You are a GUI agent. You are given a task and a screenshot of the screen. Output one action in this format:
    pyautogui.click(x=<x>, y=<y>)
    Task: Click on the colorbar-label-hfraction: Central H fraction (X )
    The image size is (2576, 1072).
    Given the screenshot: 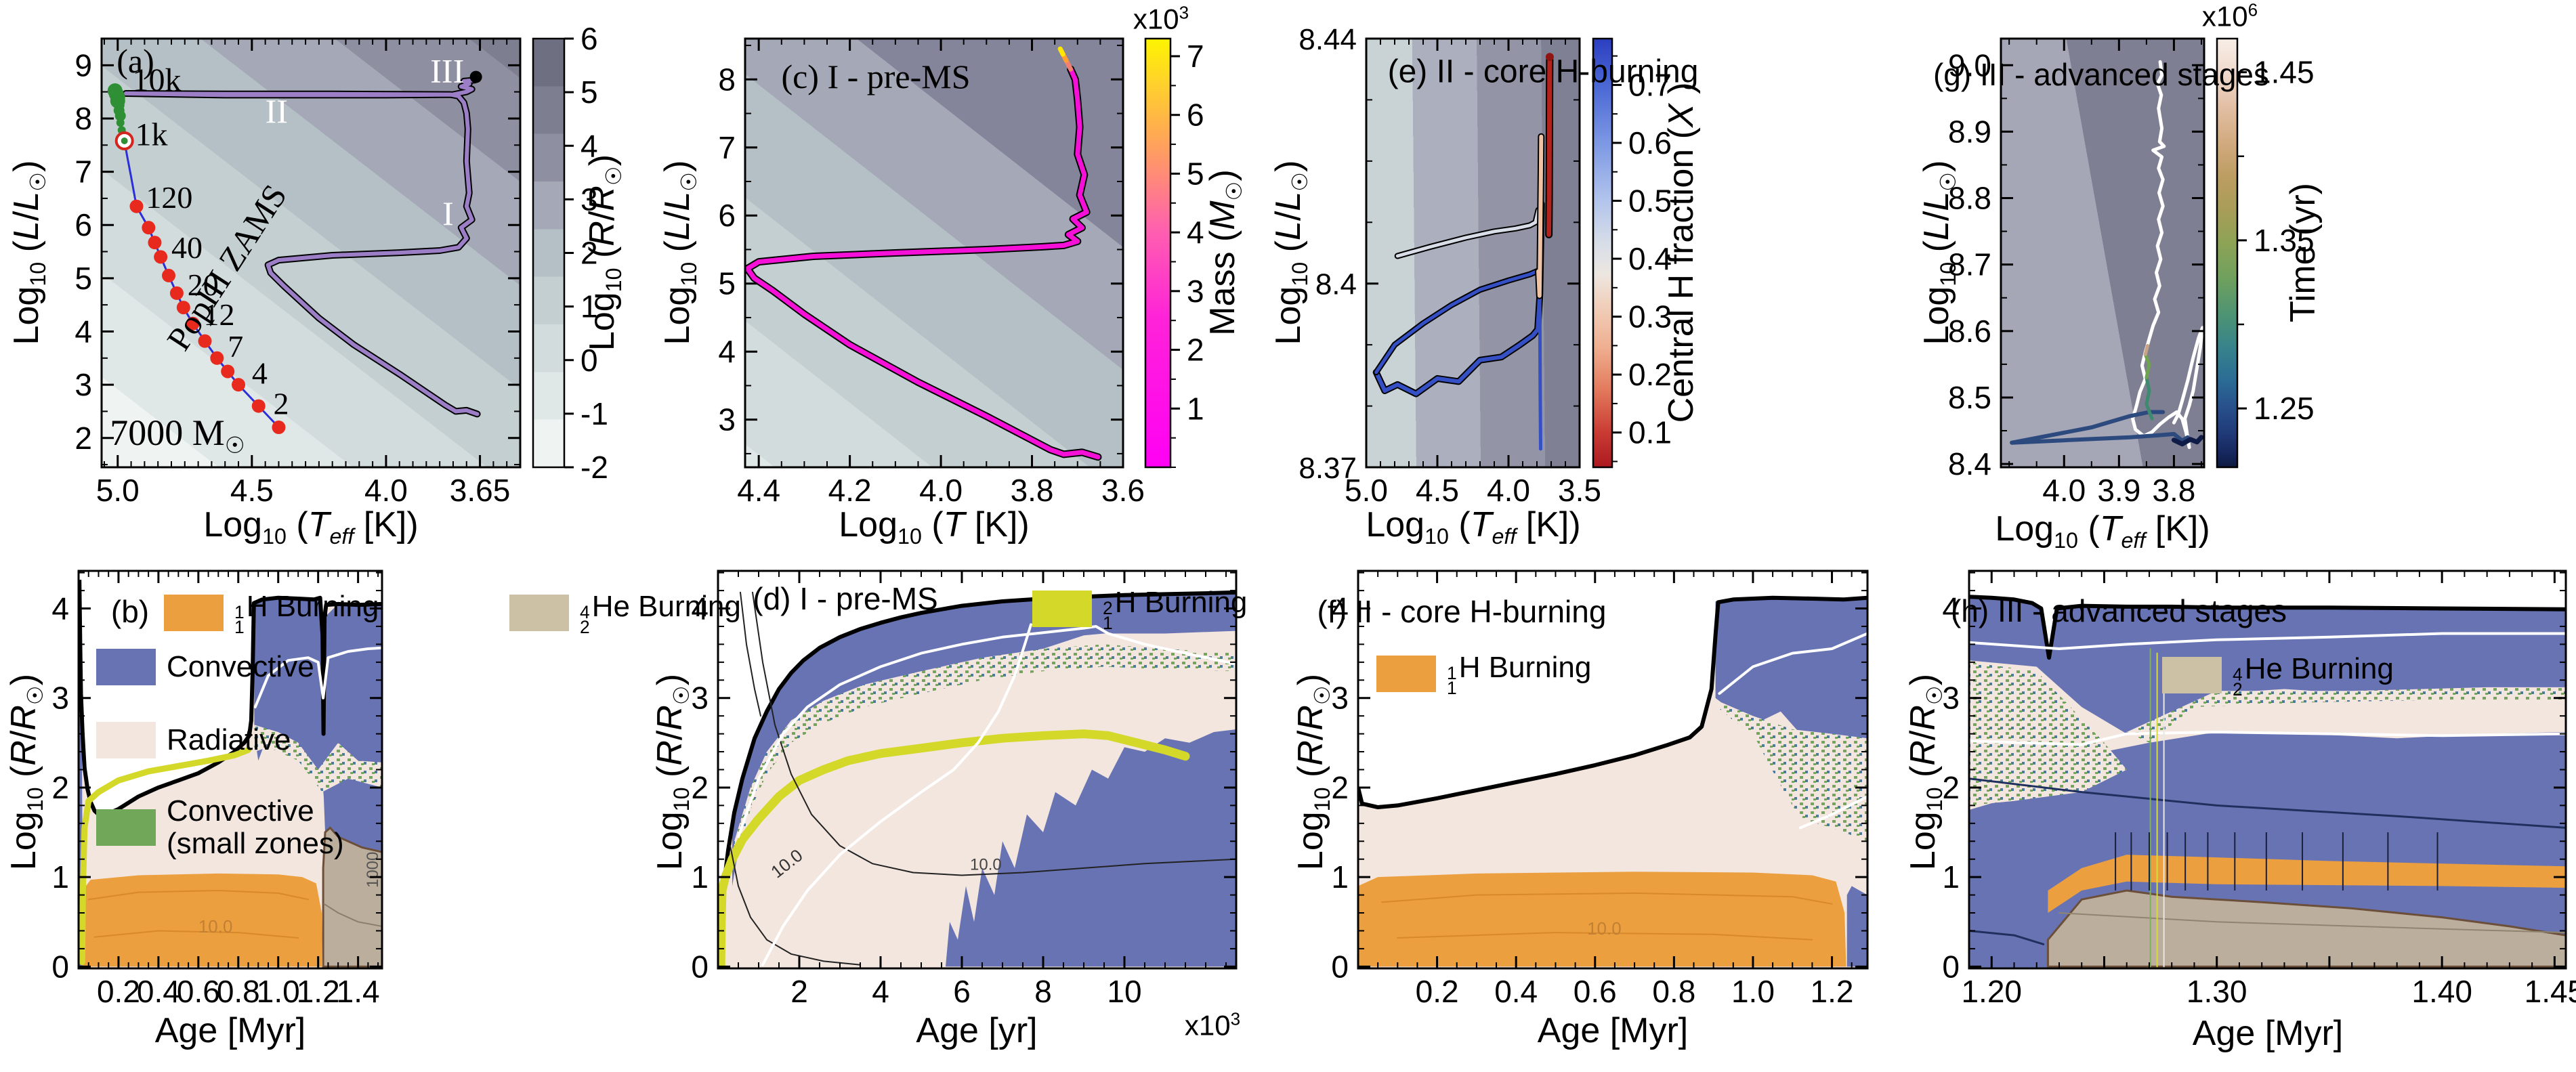 What is the action you would take?
    pyautogui.click(x=1682, y=253)
    